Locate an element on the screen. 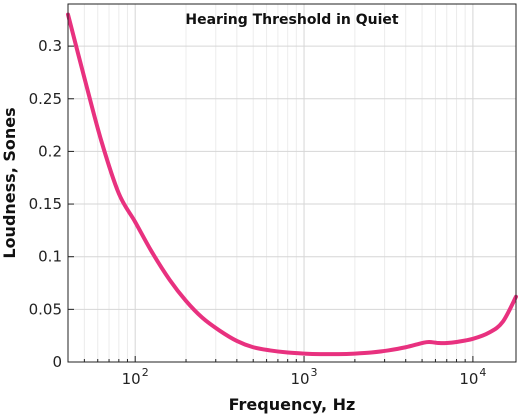 Image resolution: width=518 pixels, height=415 pixels. y-tick-label: 0.1 is located at coordinates (50, 257).